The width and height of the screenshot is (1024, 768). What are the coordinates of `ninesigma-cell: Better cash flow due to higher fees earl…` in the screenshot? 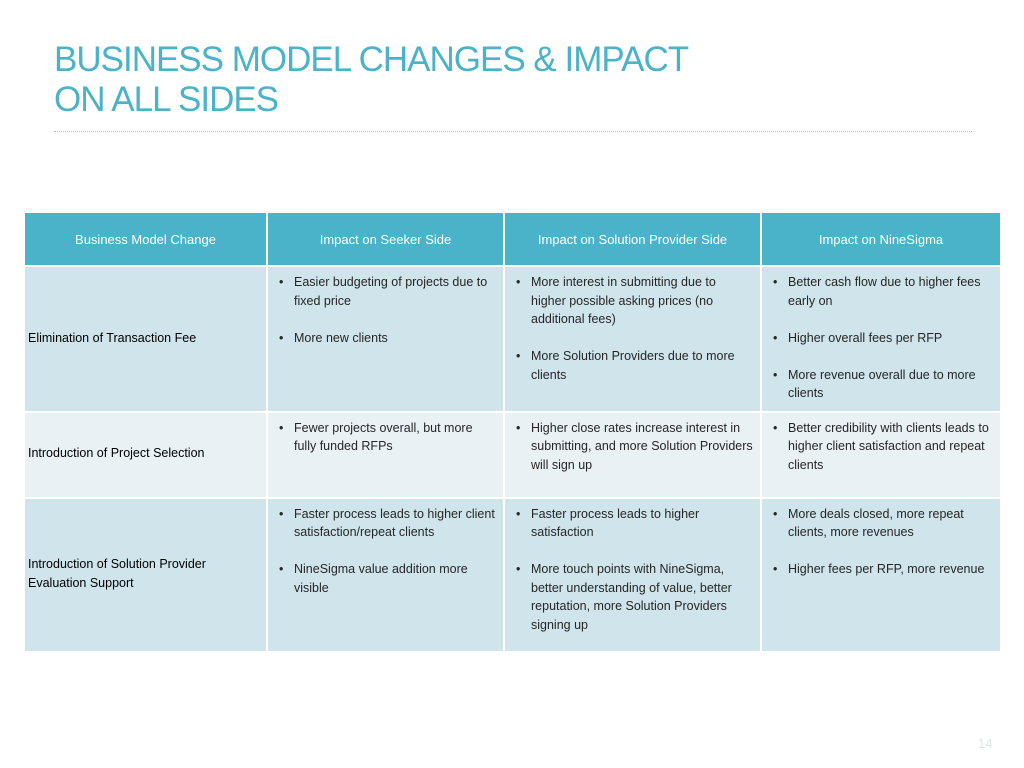 It's located at (881, 339).